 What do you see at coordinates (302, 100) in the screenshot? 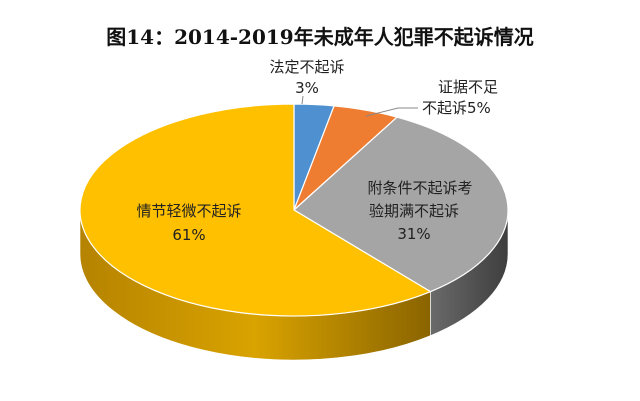
I see `leader-line-legal` at bounding box center [302, 100].